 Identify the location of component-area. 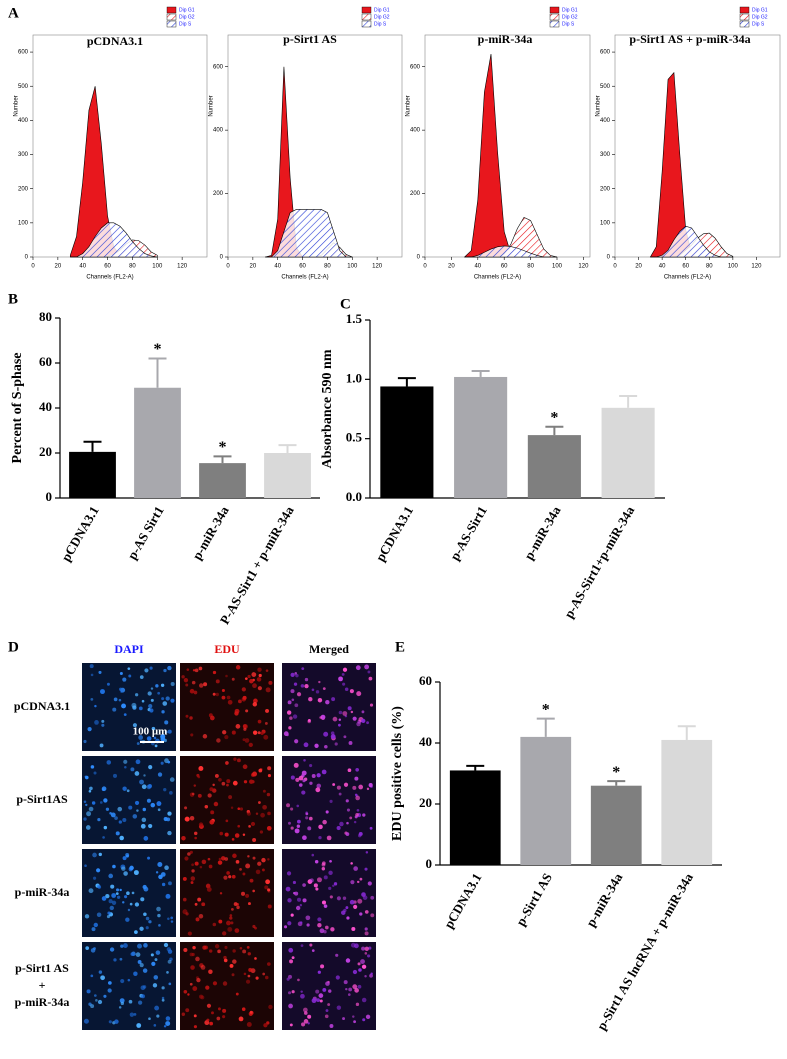
(510, 251).